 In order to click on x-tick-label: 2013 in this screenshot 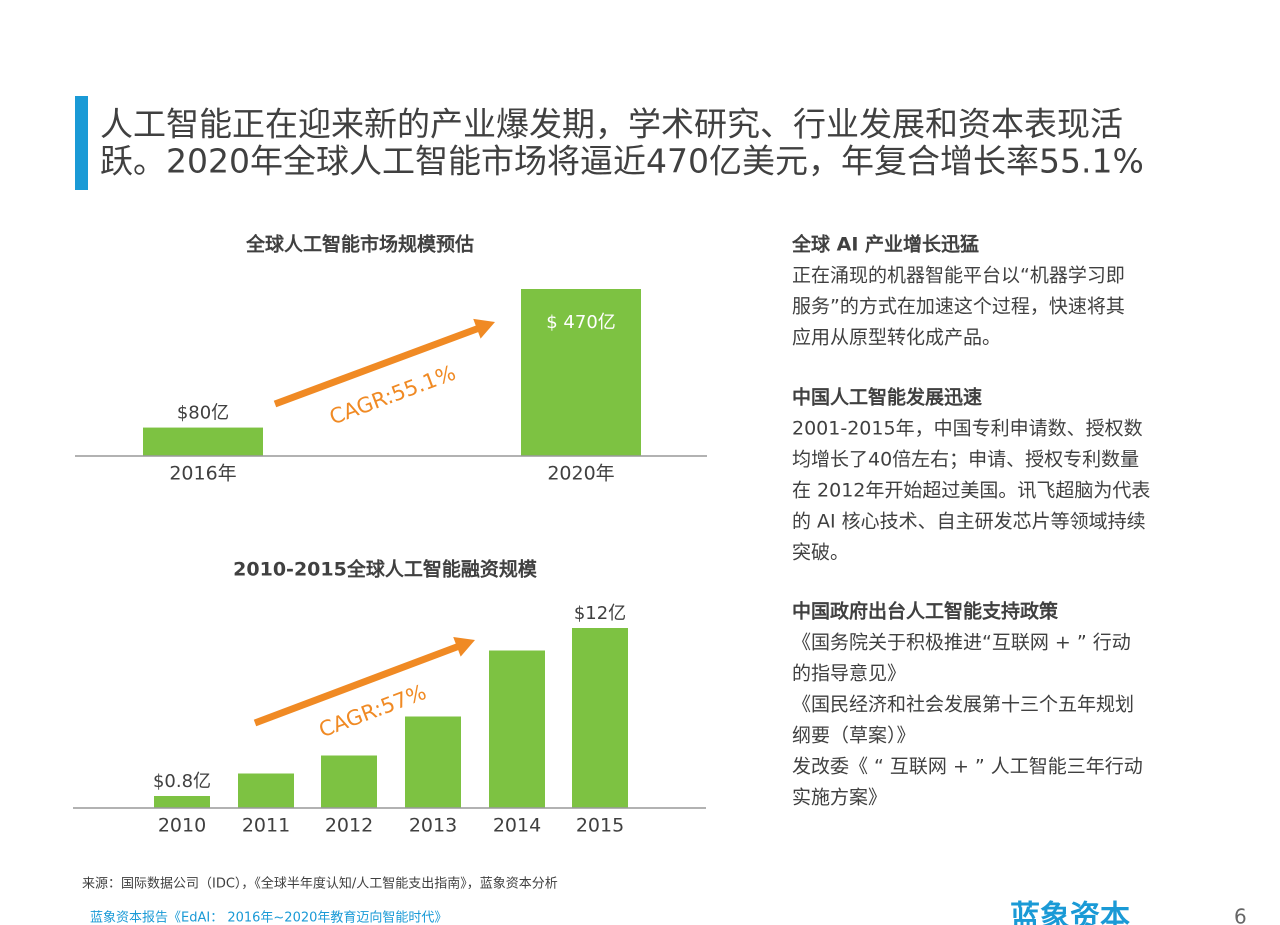, I will do `click(433, 826)`.